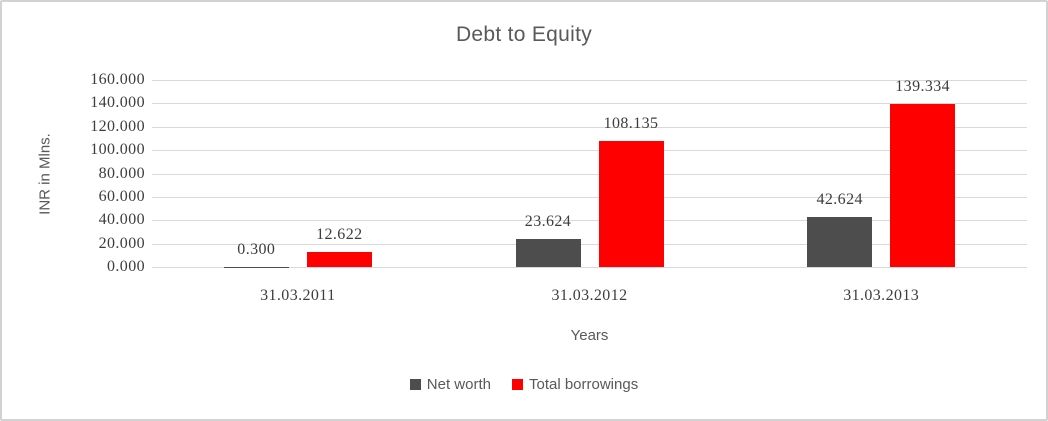  Describe the element at coordinates (339, 235) in the screenshot. I see `bar-value-label: 12.622` at that location.